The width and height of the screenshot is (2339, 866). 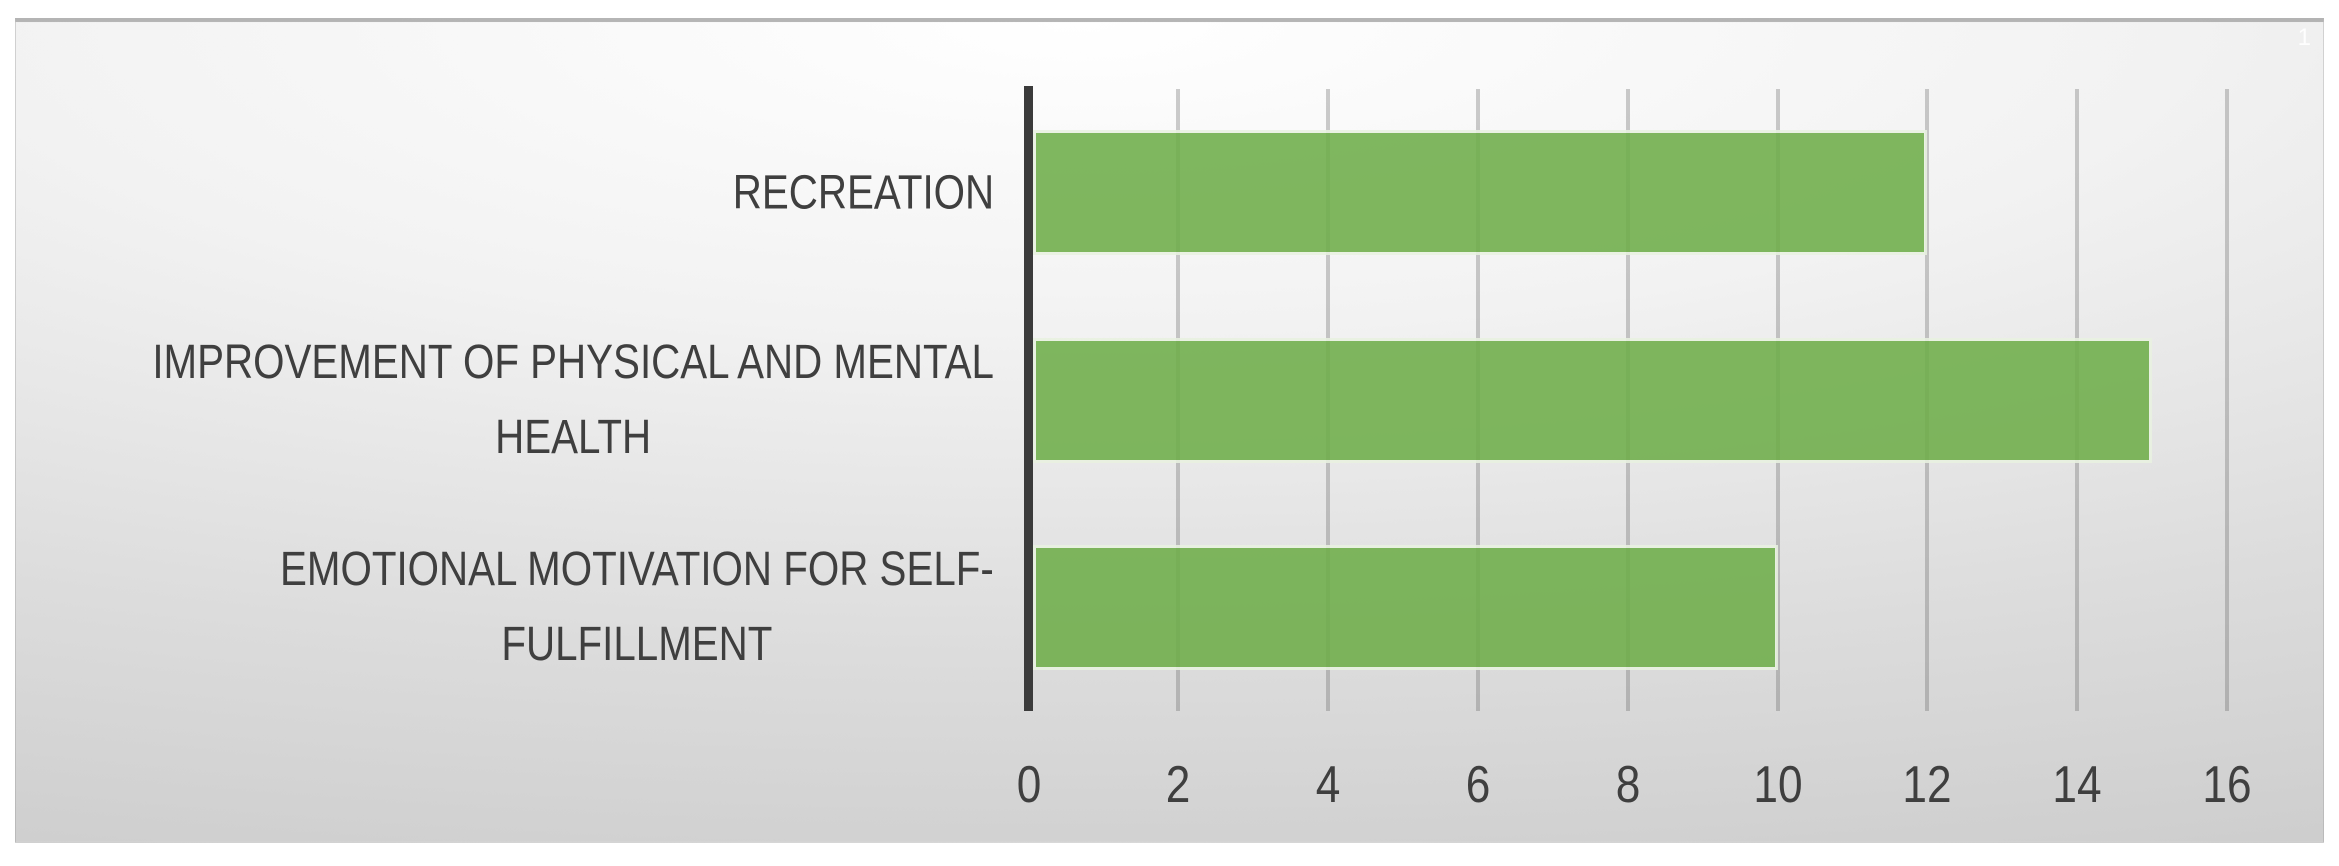 I want to click on category-label: IMPROVEMENT OF PHYSICAL AND MENTAL HEALTH, so click(x=573, y=400).